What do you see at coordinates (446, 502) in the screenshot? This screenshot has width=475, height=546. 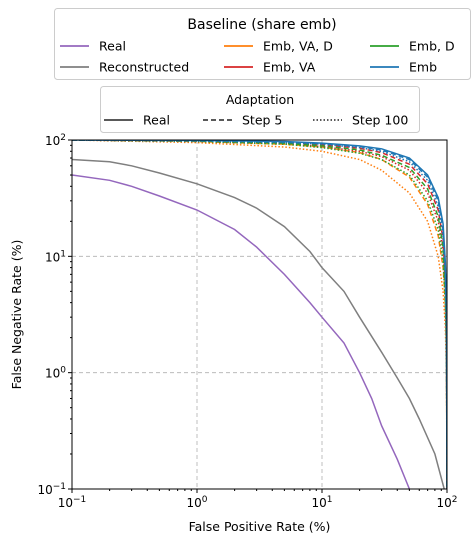 I see `x-tick-label: 10²` at bounding box center [446, 502].